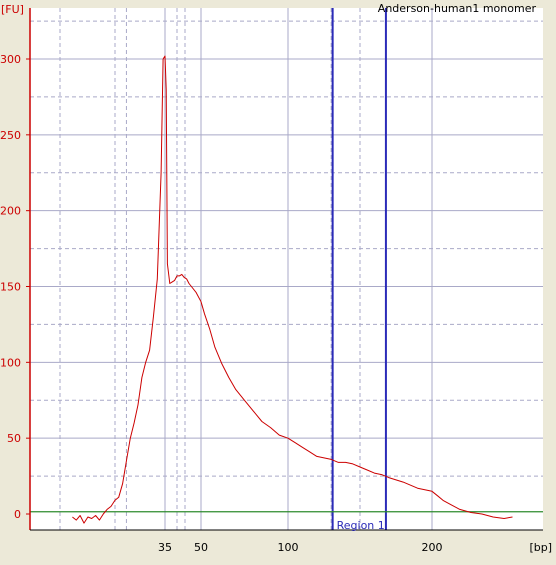 Image resolution: width=556 pixels, height=565 pixels. What do you see at coordinates (10, 211) in the screenshot?
I see `y-tick-label: 200` at bounding box center [10, 211].